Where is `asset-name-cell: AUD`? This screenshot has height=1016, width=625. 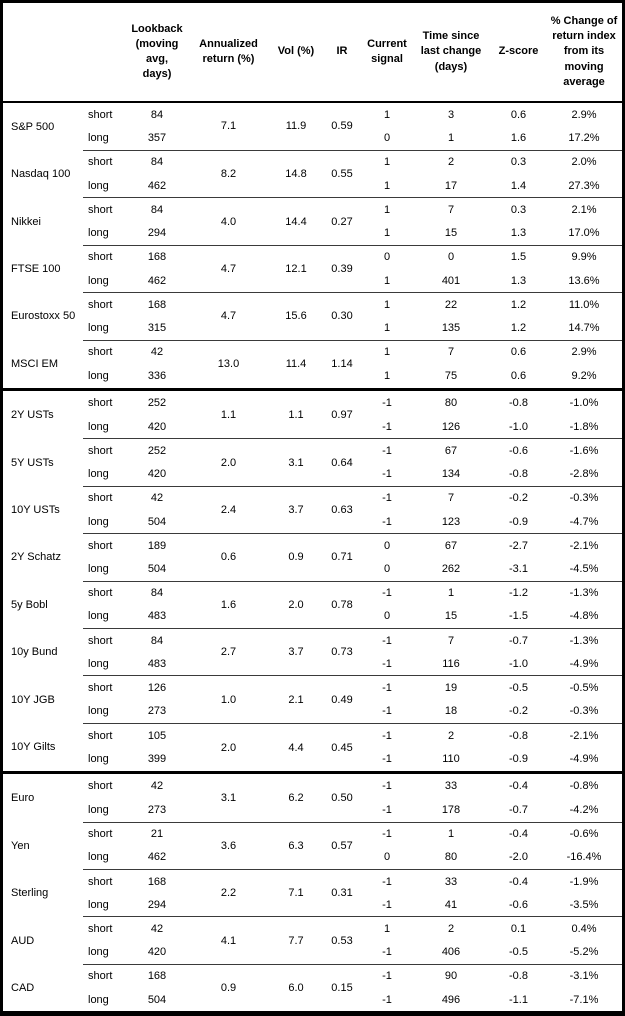 asset-name-cell: AUD is located at coordinates (23, 940).